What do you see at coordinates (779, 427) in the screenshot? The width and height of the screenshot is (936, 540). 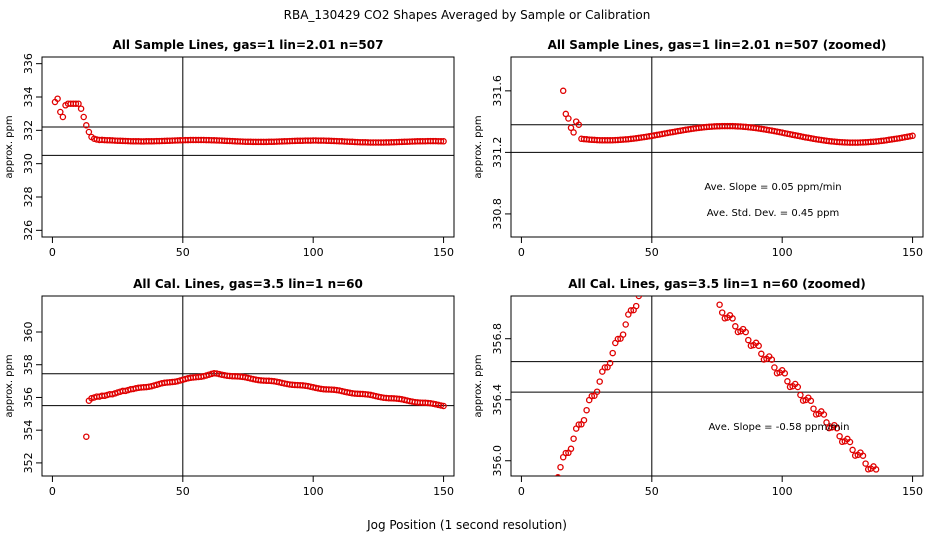 I see `annotation: Ave. Slope = -0.58 ppm/min` at bounding box center [779, 427].